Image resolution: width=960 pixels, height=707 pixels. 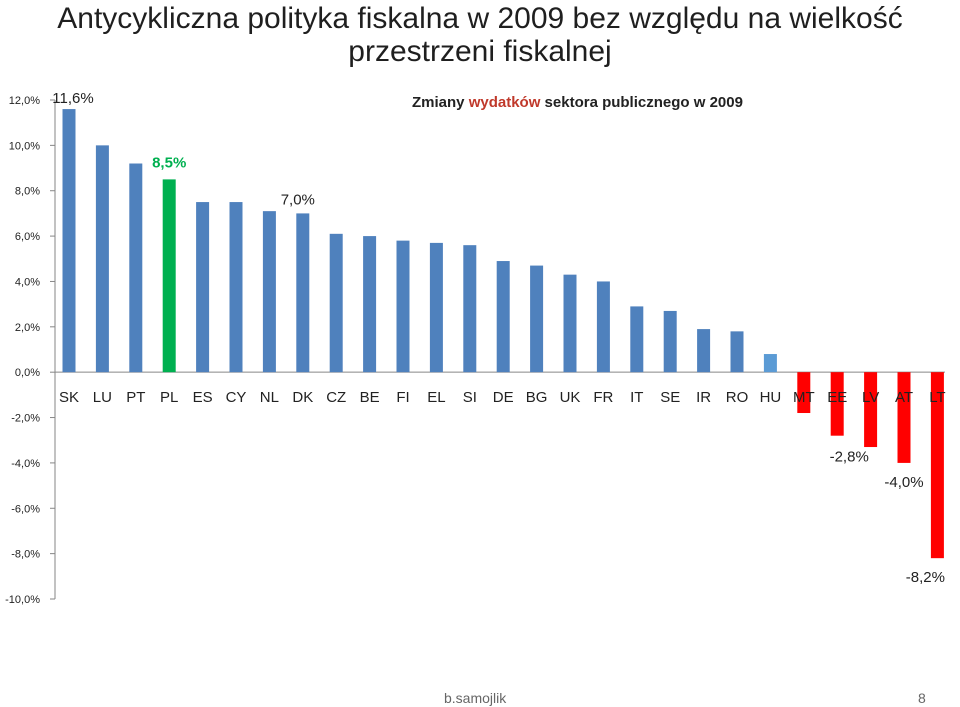 What do you see at coordinates (470, 397) in the screenshot?
I see `x-tick-label-si: SI` at bounding box center [470, 397].